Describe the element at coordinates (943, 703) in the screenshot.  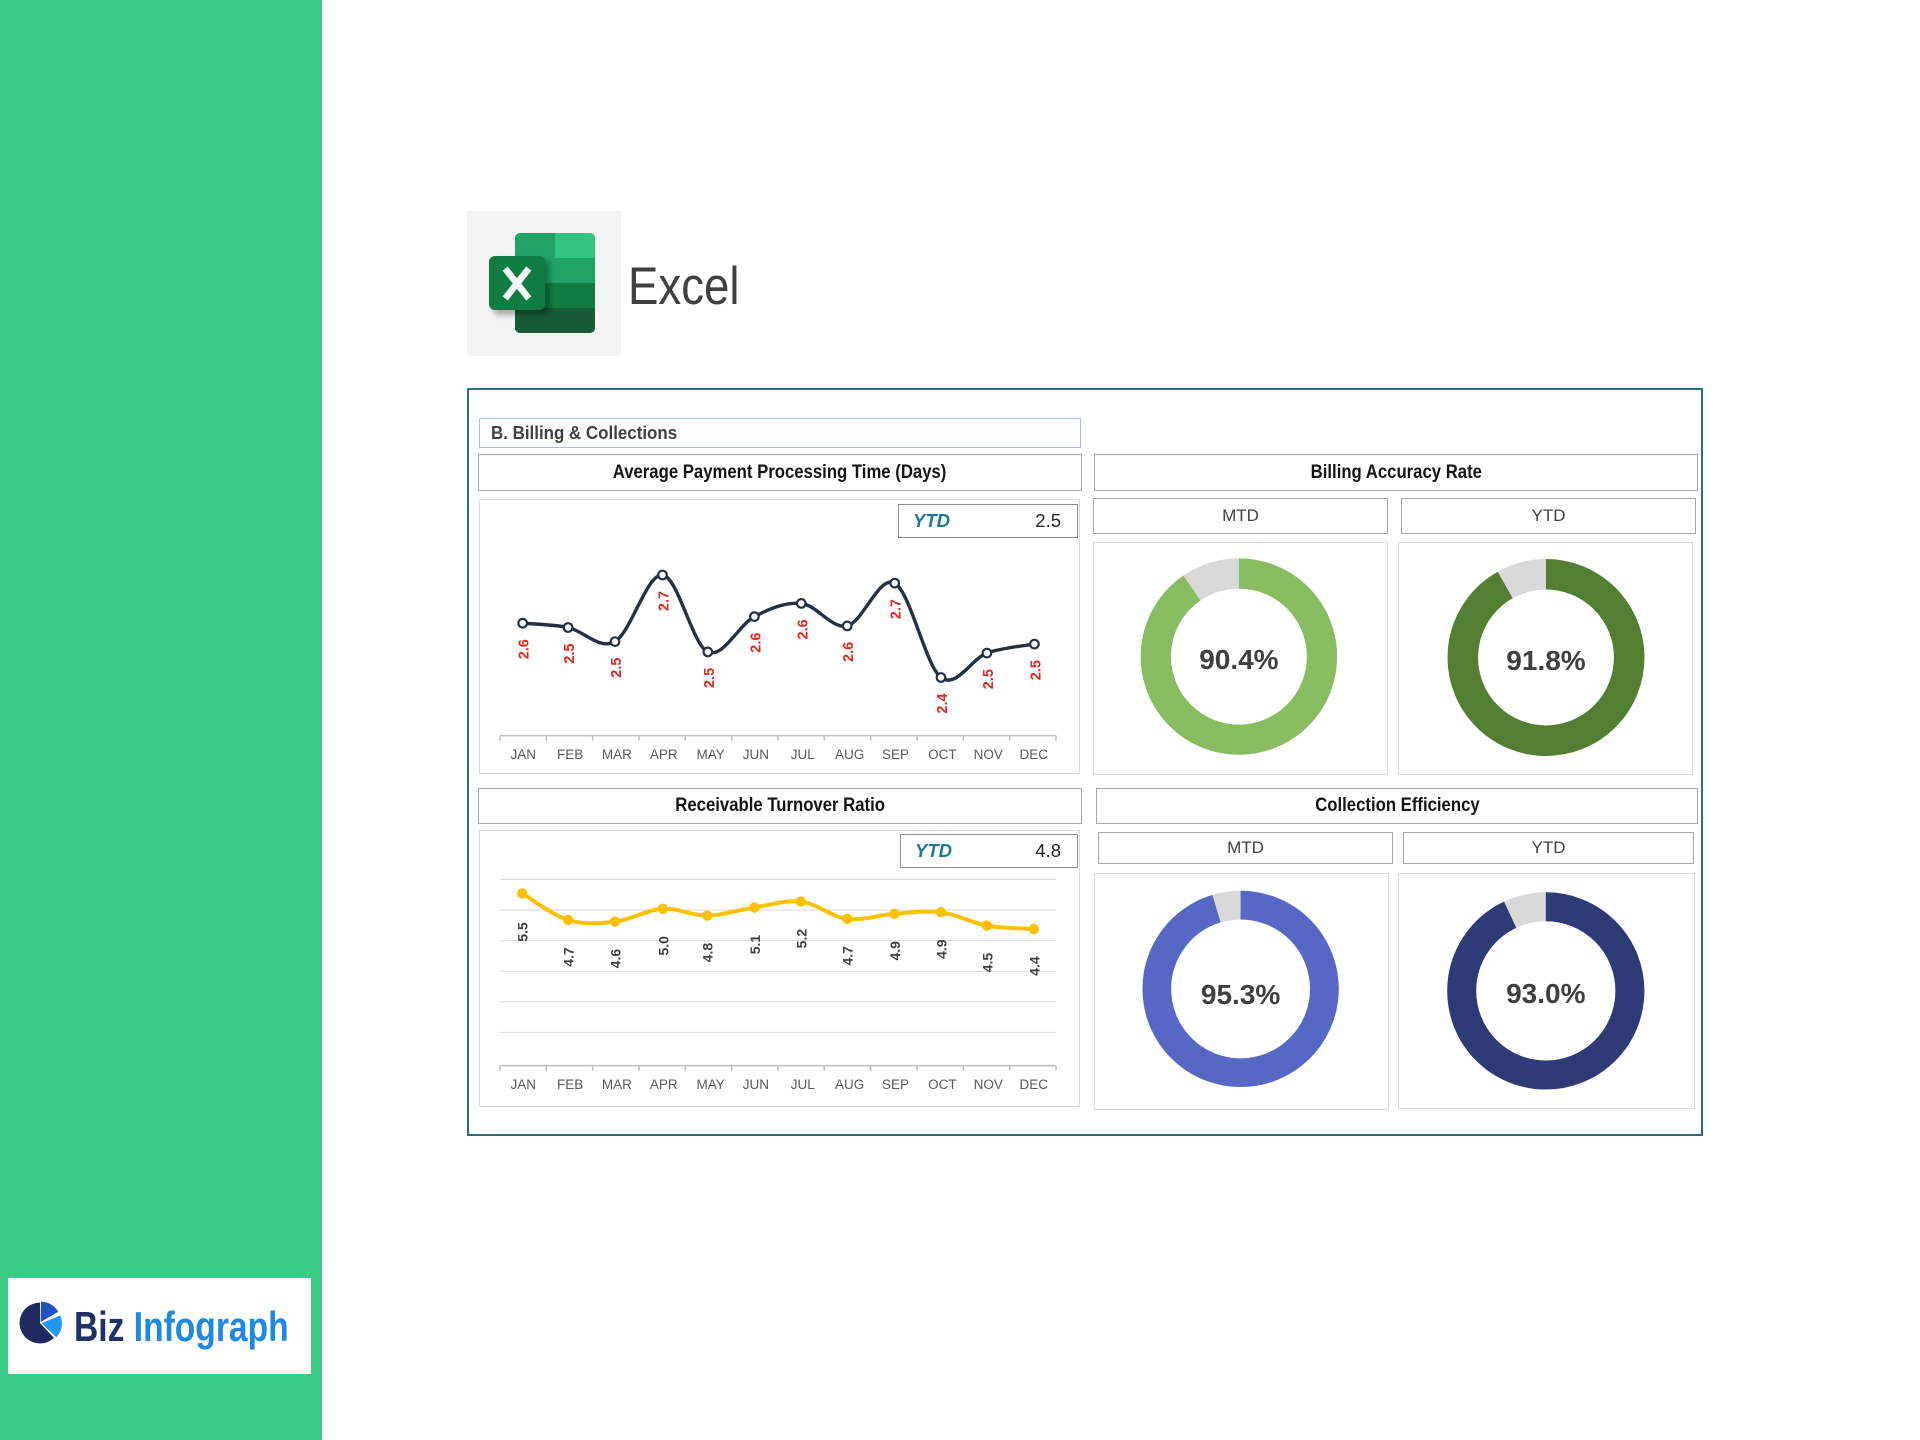
I see `svg-text: 2.4` at that location.